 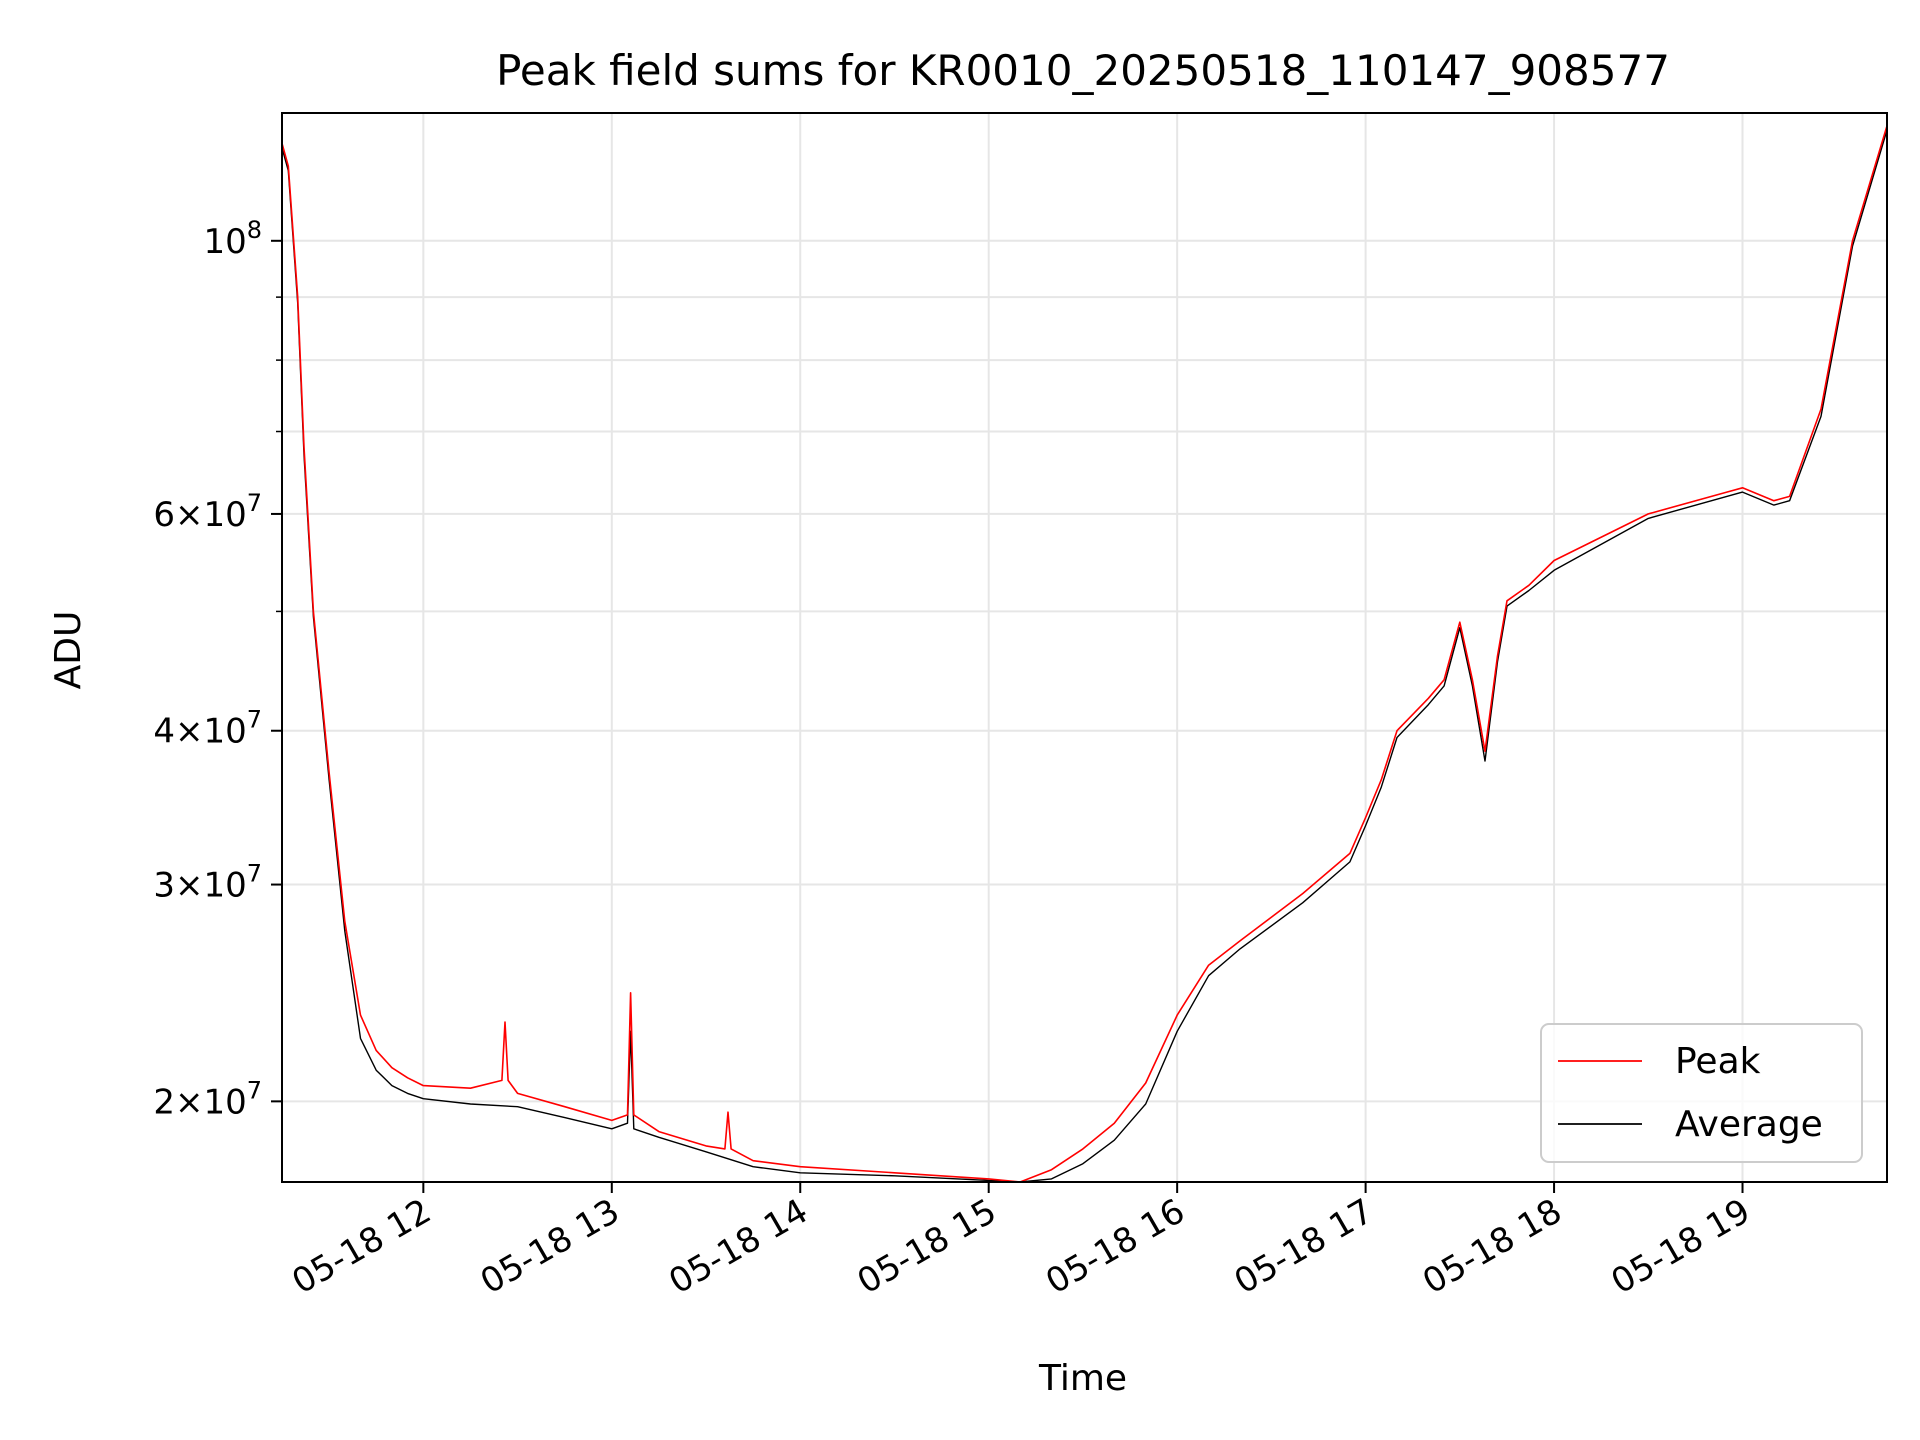 I want to click on y-tick-label: 3×107, so click(x=207, y=883).